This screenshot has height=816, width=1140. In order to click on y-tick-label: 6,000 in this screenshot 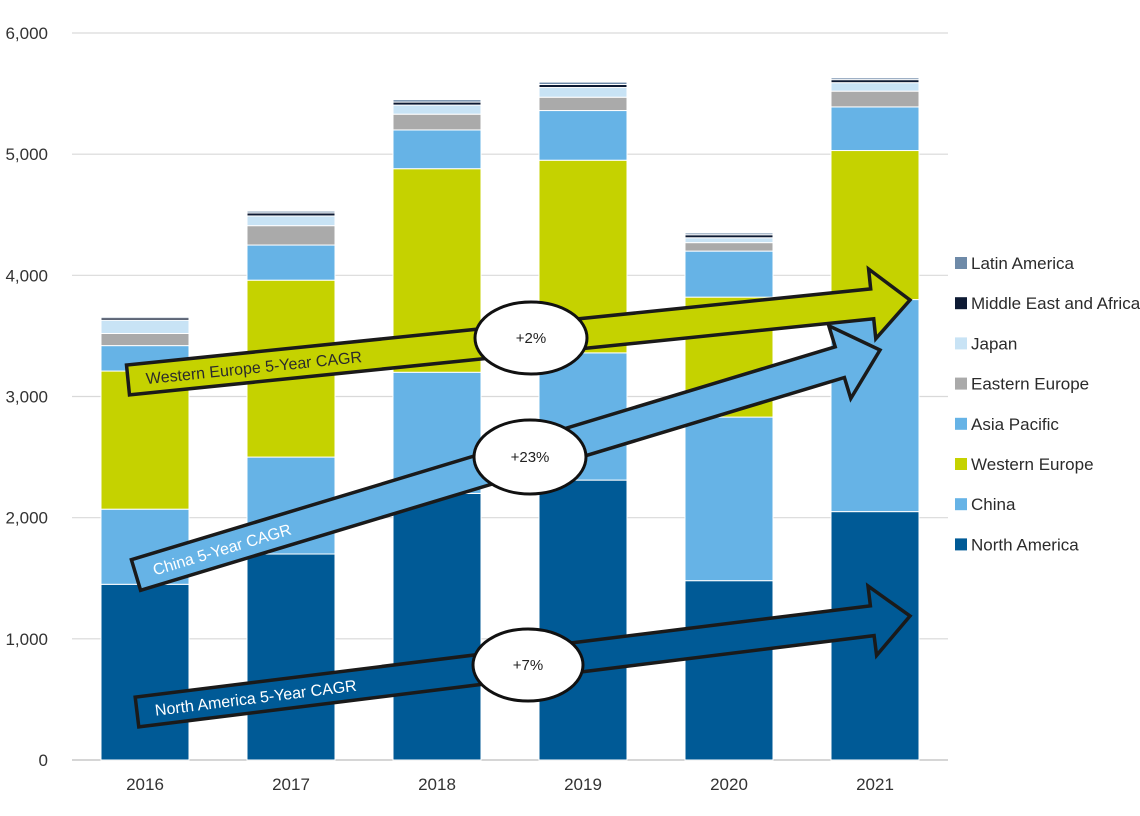, I will do `click(26, 33)`.